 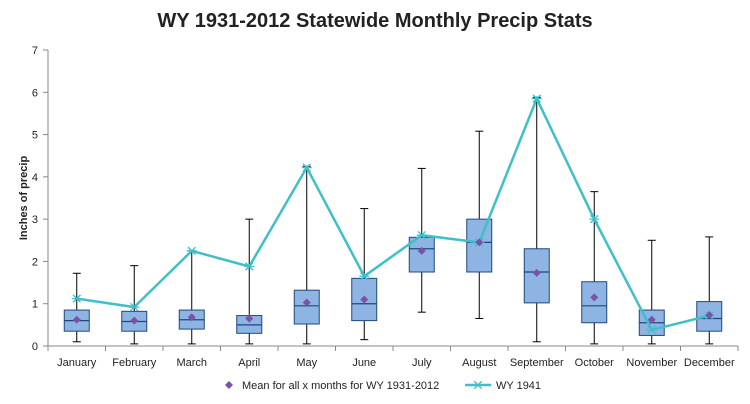 I want to click on box-september, so click(x=536, y=219).